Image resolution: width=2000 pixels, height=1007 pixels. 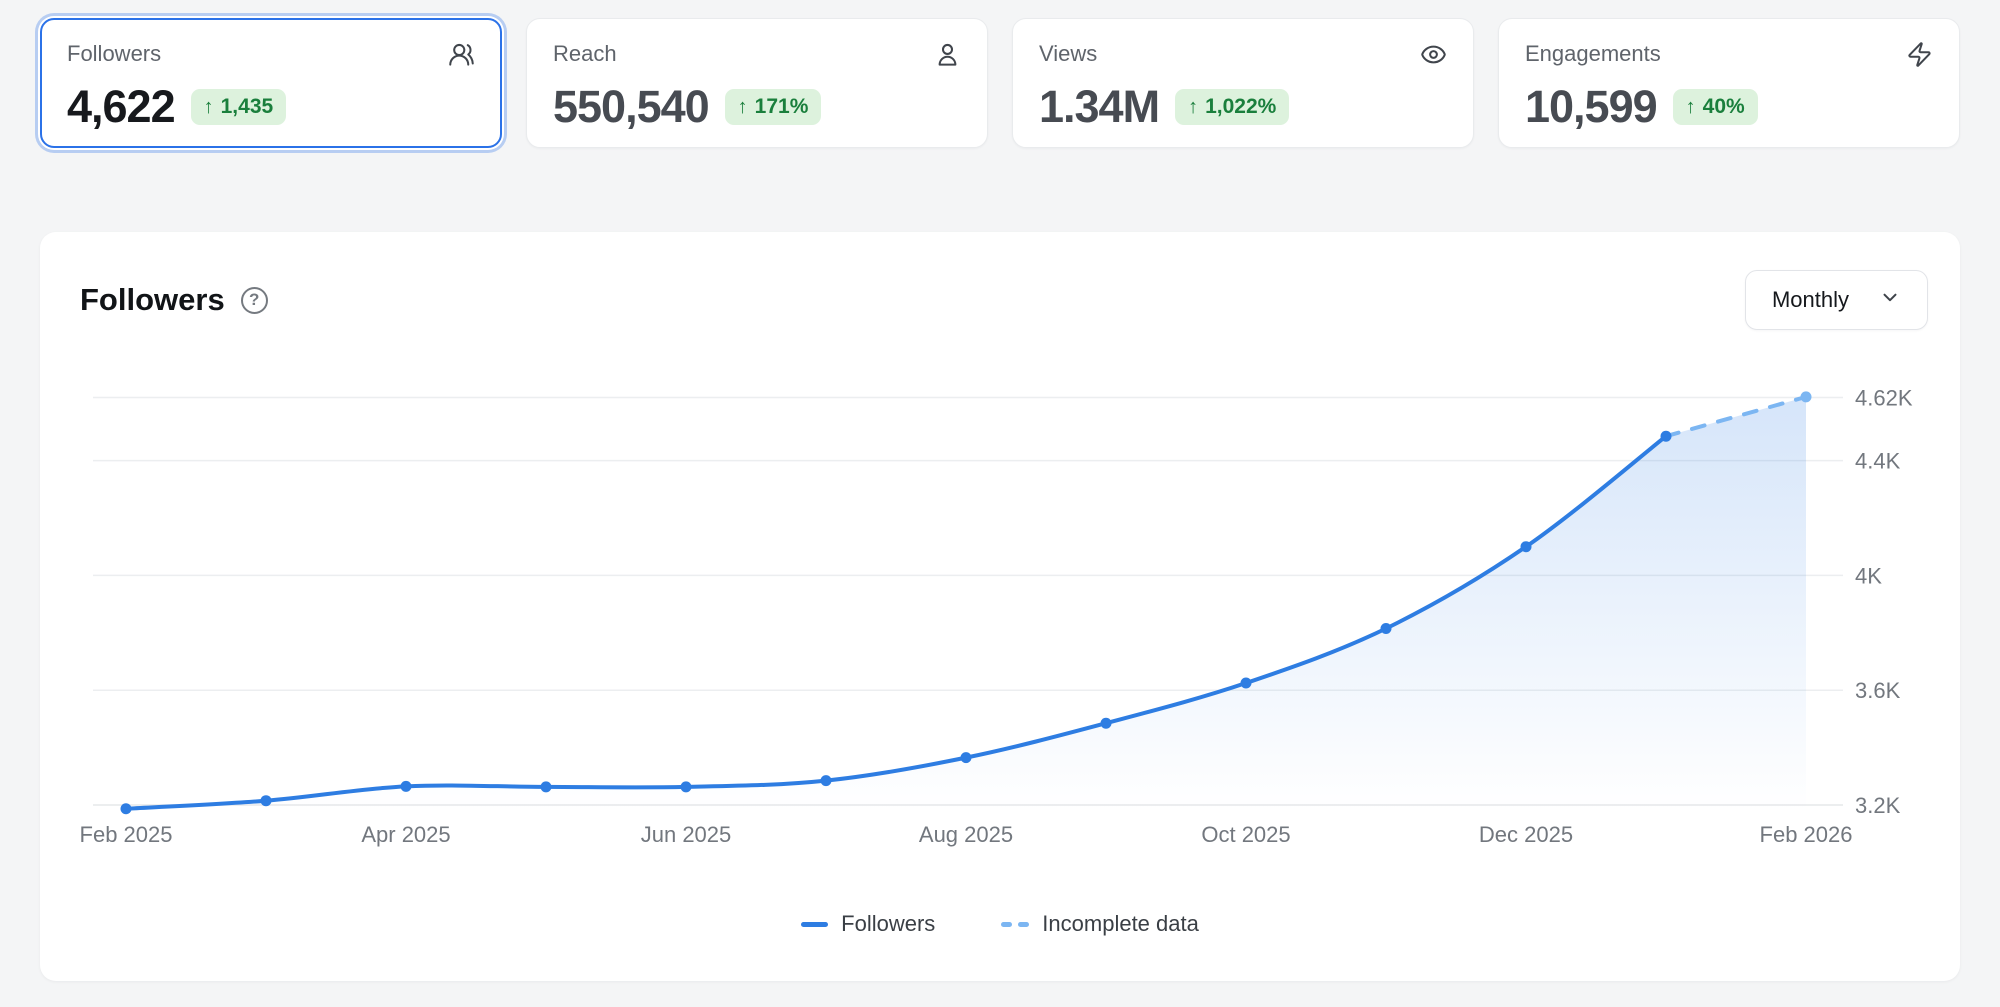 What do you see at coordinates (1015, 924) in the screenshot?
I see `dashed-line-swatch-icon` at bounding box center [1015, 924].